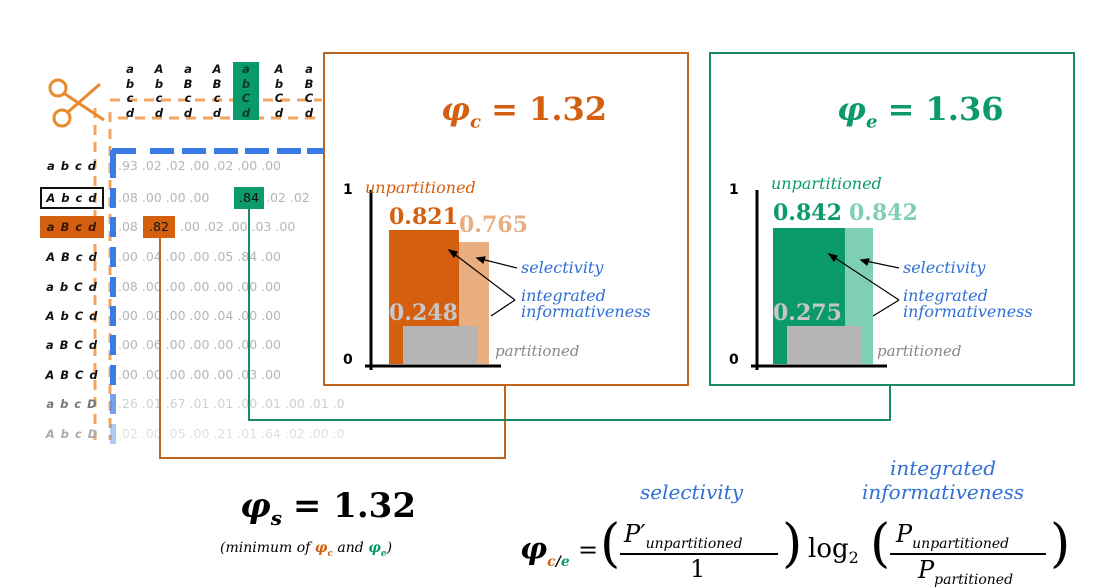  I want to click on panel-e-chart, so click(825, 280).